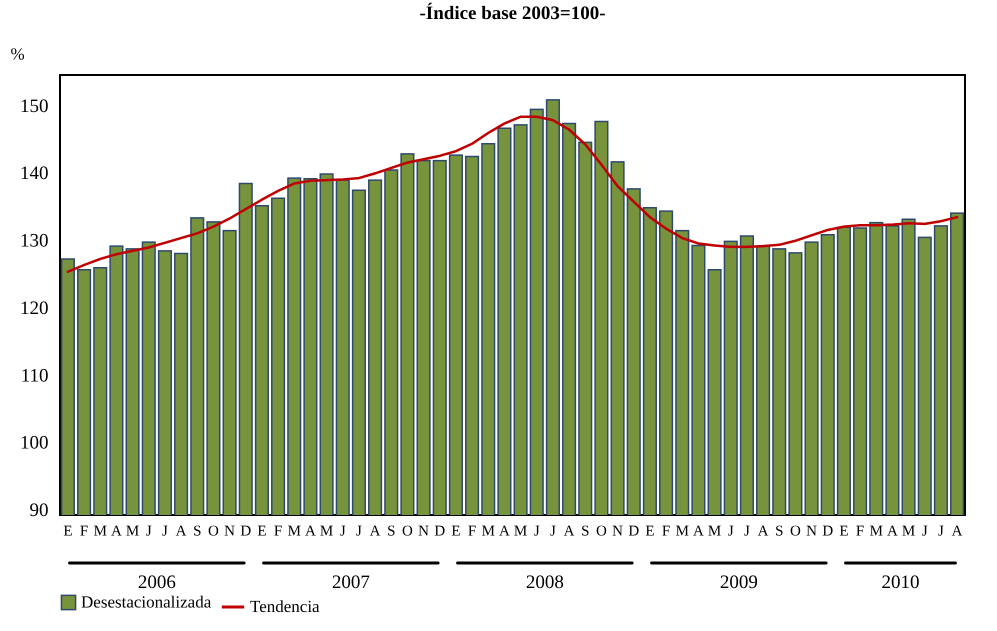 This screenshot has width=997, height=631. Describe the element at coordinates (34, 241) in the screenshot. I see `y-tick-label: 130` at that location.